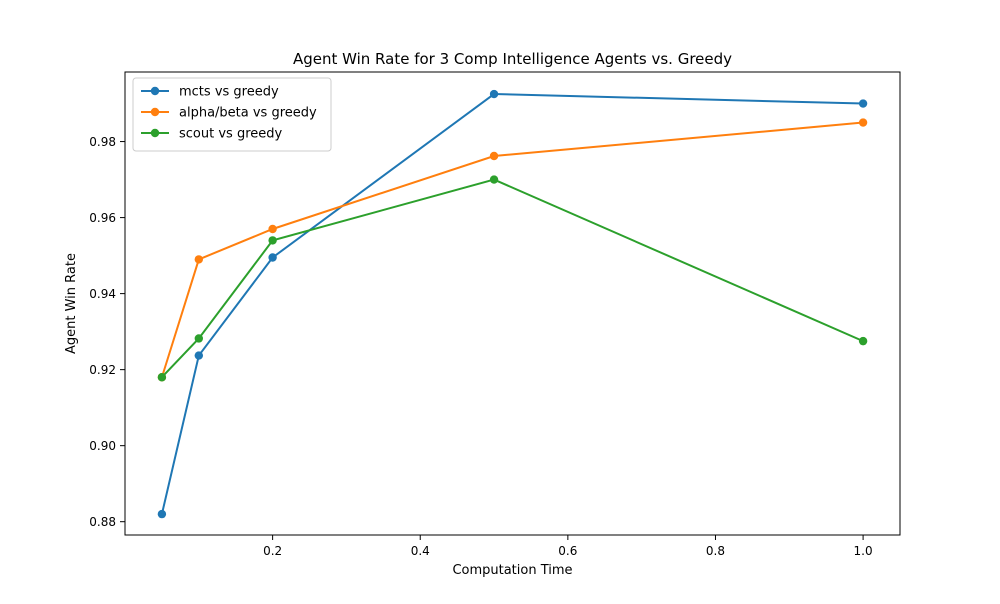 This screenshot has width=1000, height=604. Describe the element at coordinates (102, 370) in the screenshot. I see `y-tick-label: 0.92` at that location.